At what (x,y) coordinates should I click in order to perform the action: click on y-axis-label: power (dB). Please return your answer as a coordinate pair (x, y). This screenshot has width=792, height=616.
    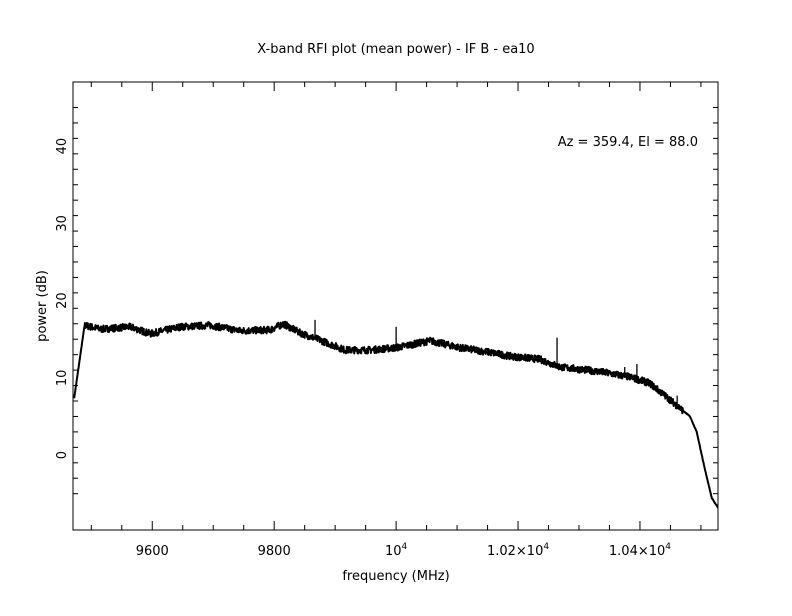
    Looking at the image, I should click on (42, 306).